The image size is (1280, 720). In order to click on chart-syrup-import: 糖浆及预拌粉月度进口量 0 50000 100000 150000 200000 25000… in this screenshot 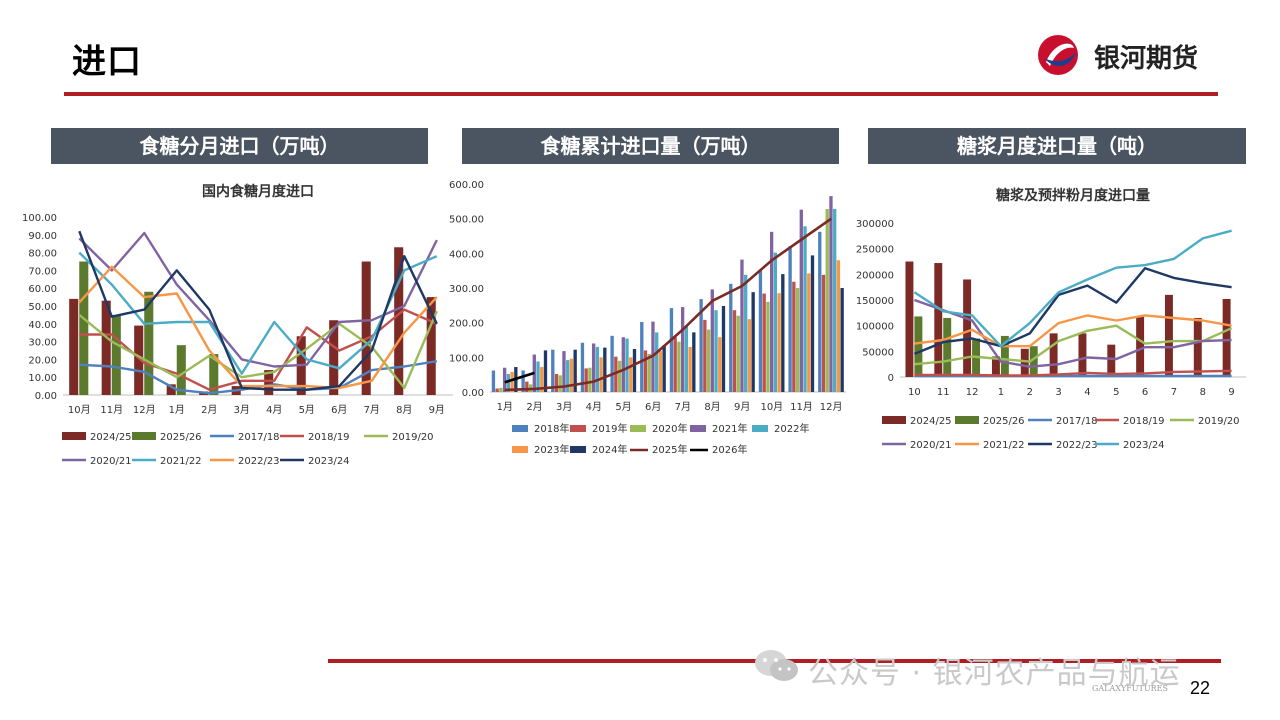, I will do `click(1051, 319)`.